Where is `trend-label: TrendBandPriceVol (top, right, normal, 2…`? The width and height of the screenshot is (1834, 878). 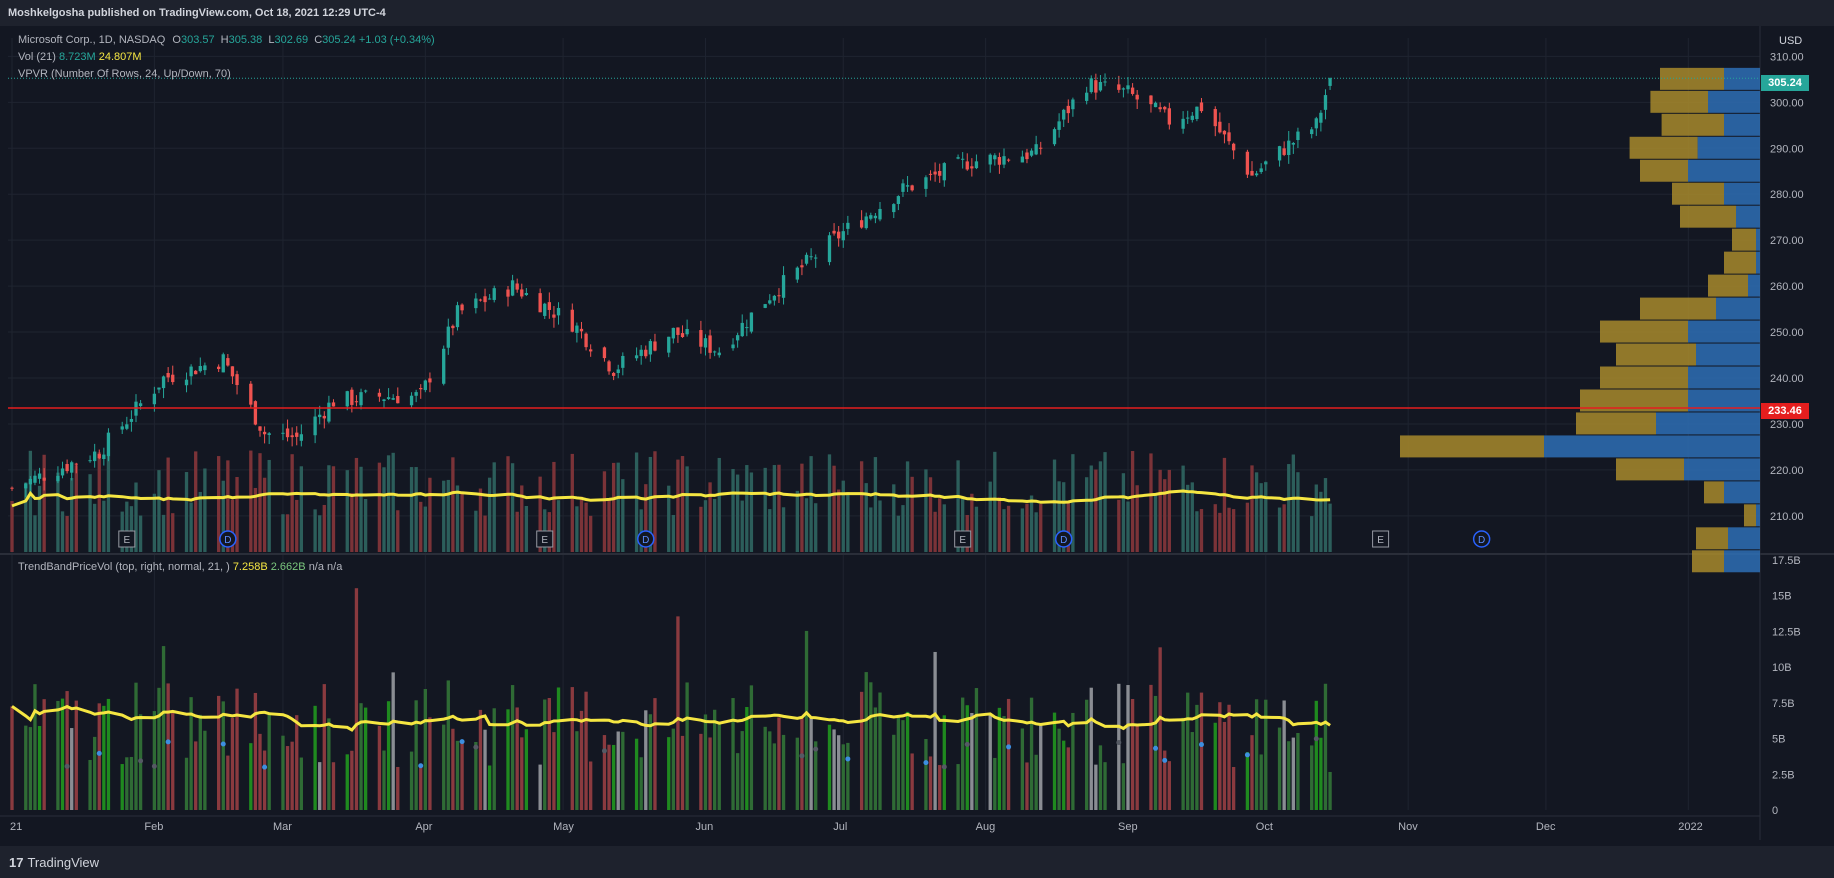 trend-label: TrendBandPriceVol (top, right, normal, 2… is located at coordinates (124, 567).